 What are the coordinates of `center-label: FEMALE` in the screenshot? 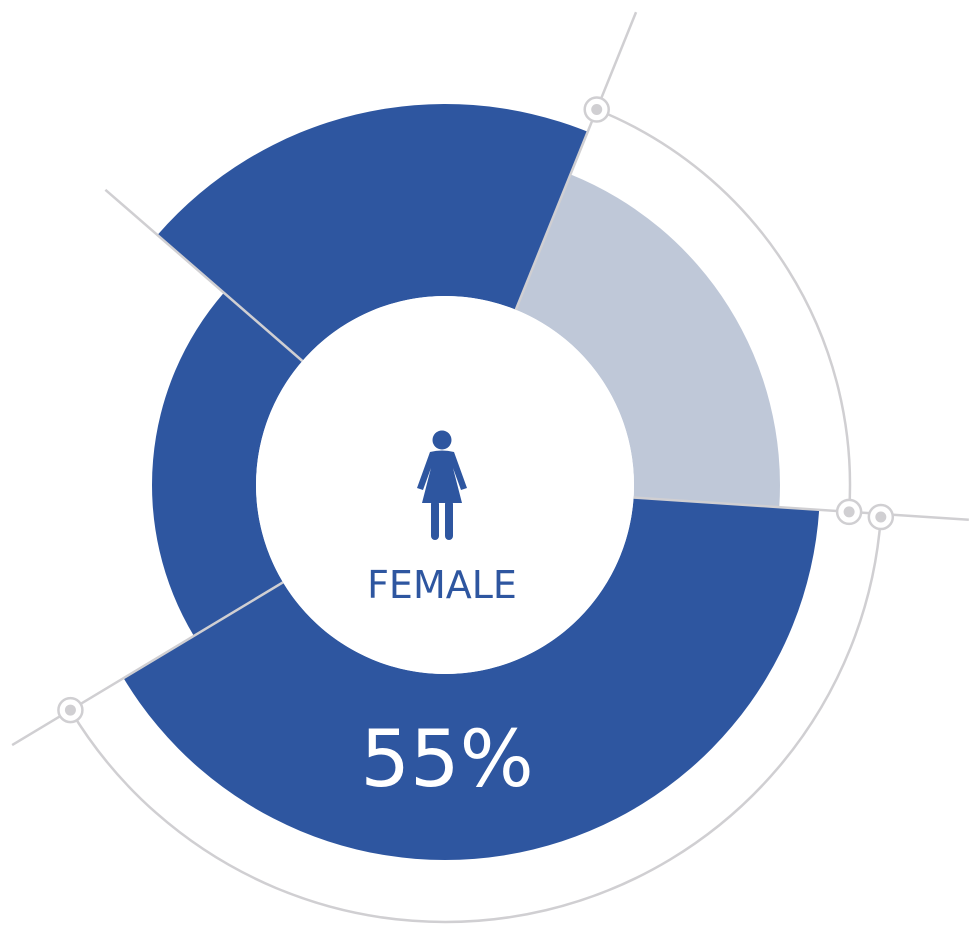 It's located at (442, 585).